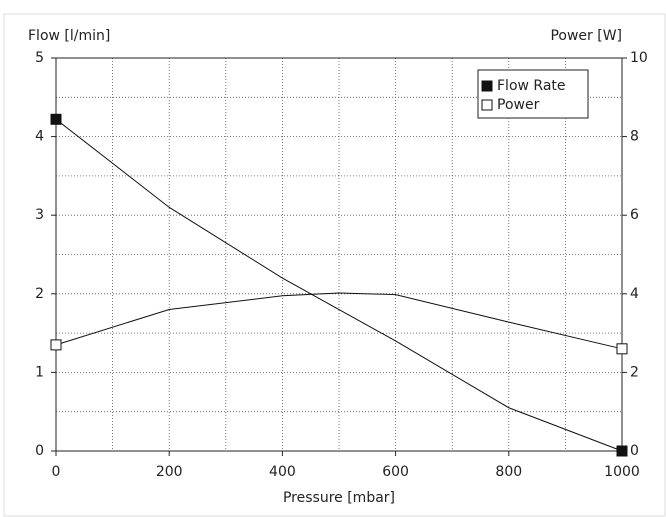 The width and height of the screenshot is (666, 517). I want to click on y-tick-label: 3, so click(39, 215).